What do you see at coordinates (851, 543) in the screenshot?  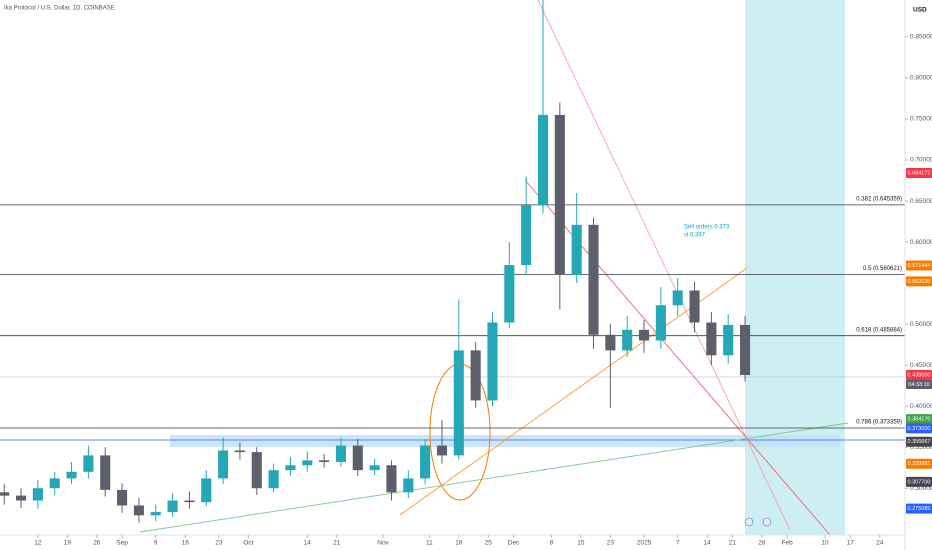 I see `x-tick-label: 17` at bounding box center [851, 543].